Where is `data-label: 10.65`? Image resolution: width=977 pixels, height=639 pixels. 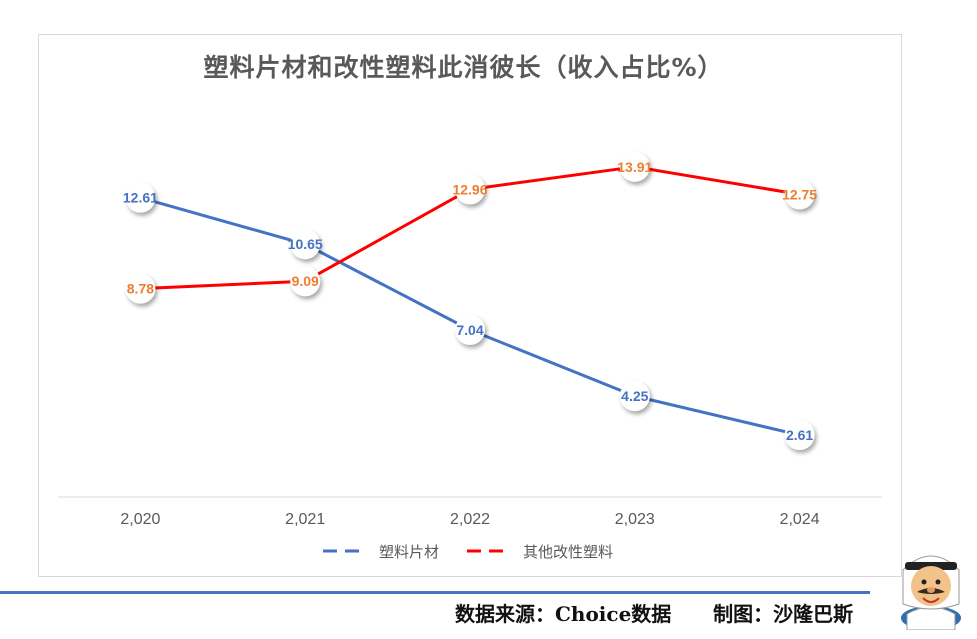
data-label: 10.65 is located at coordinates (305, 244).